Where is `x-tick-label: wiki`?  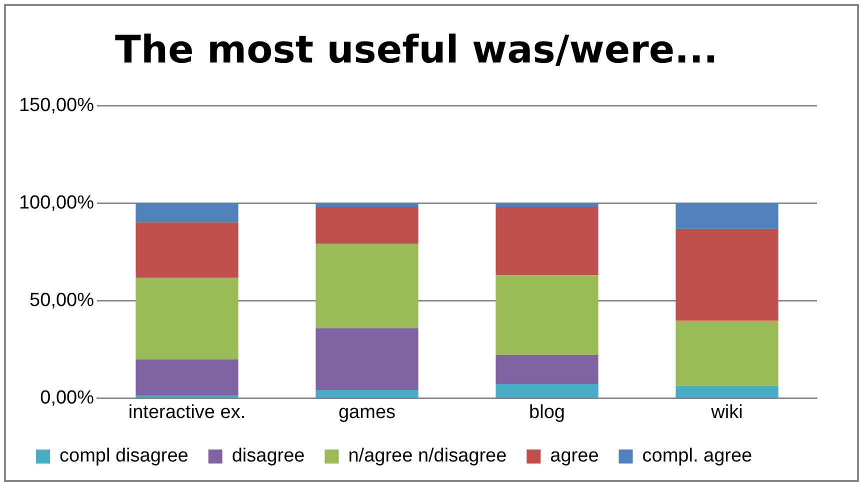 x-tick-label: wiki is located at coordinates (726, 412).